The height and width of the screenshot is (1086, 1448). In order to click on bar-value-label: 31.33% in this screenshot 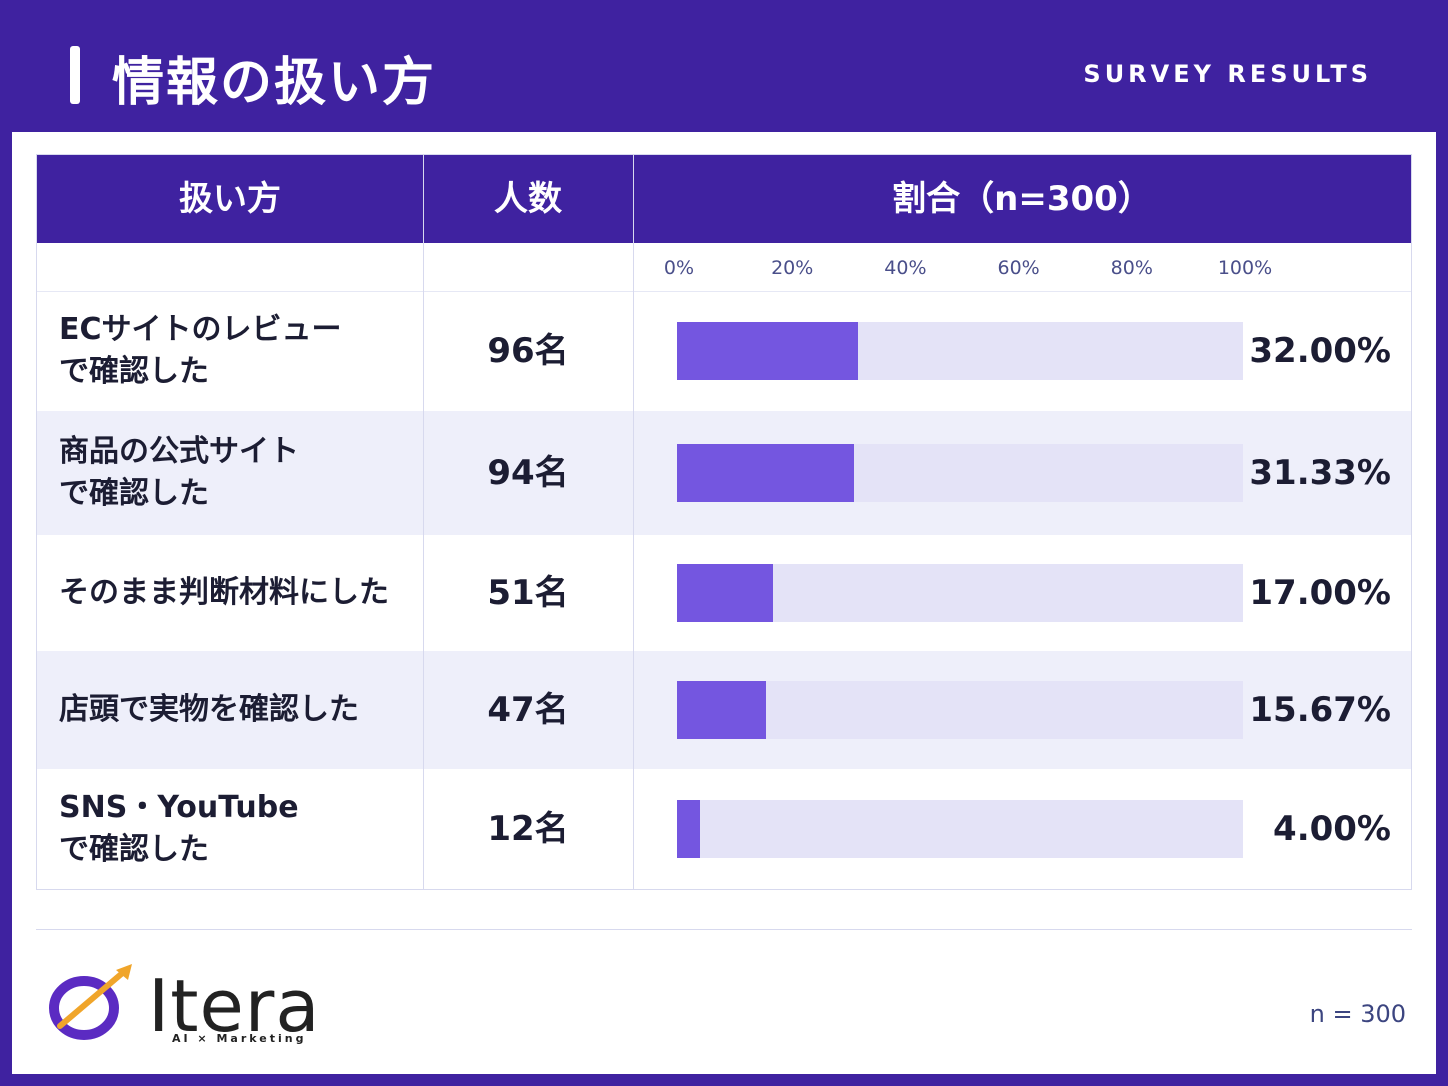, I will do `click(1320, 473)`.